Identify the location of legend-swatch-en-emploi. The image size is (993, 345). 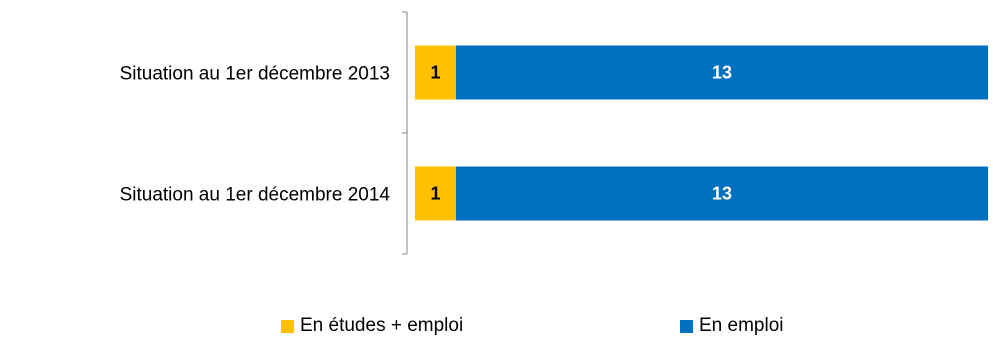
(686, 326).